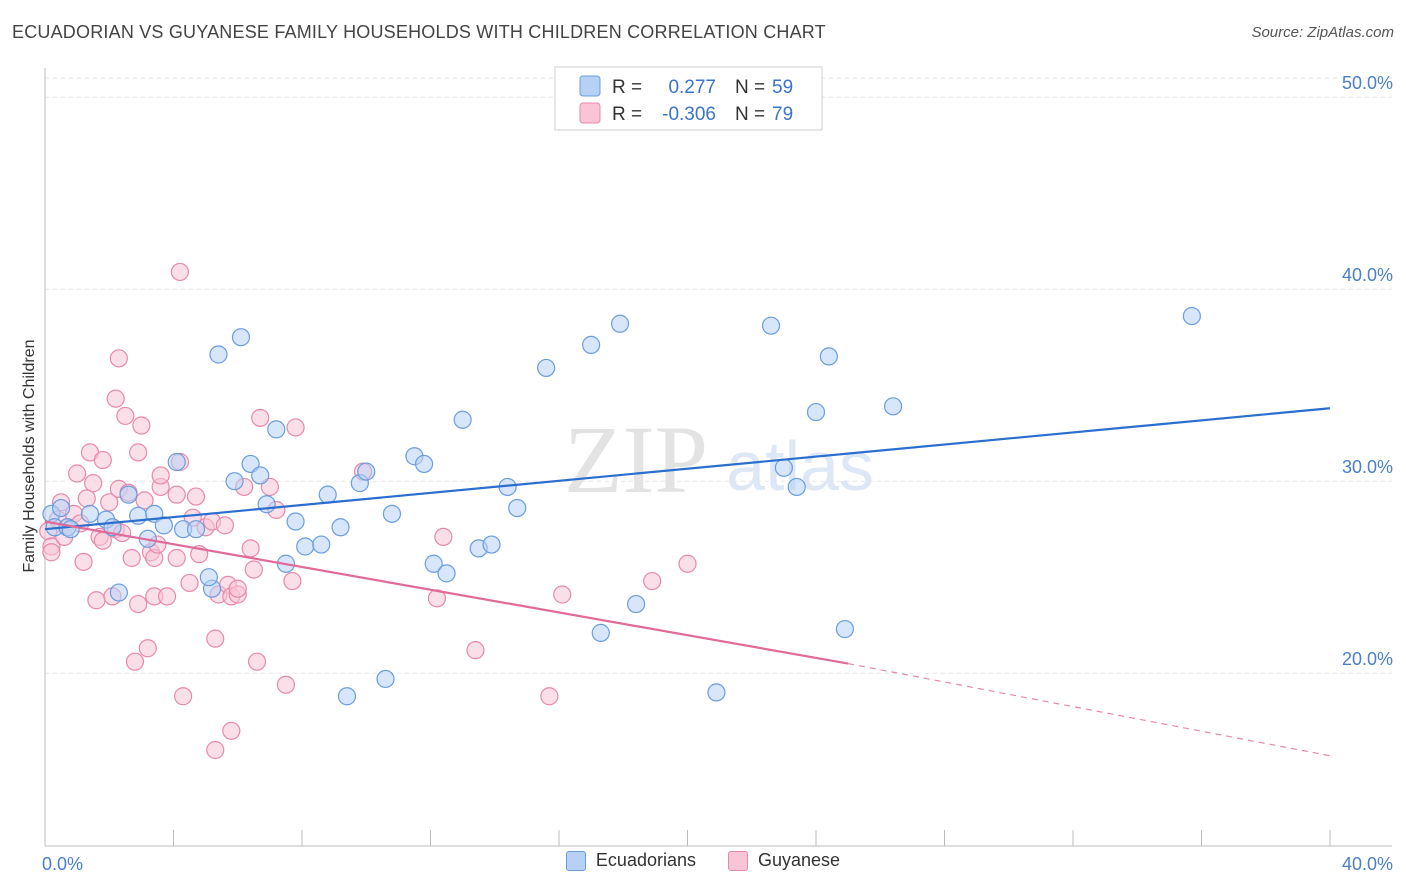 The height and width of the screenshot is (892, 1406). What do you see at coordinates (1367, 83) in the screenshot?
I see `y-tick-label: 50.0%` at bounding box center [1367, 83].